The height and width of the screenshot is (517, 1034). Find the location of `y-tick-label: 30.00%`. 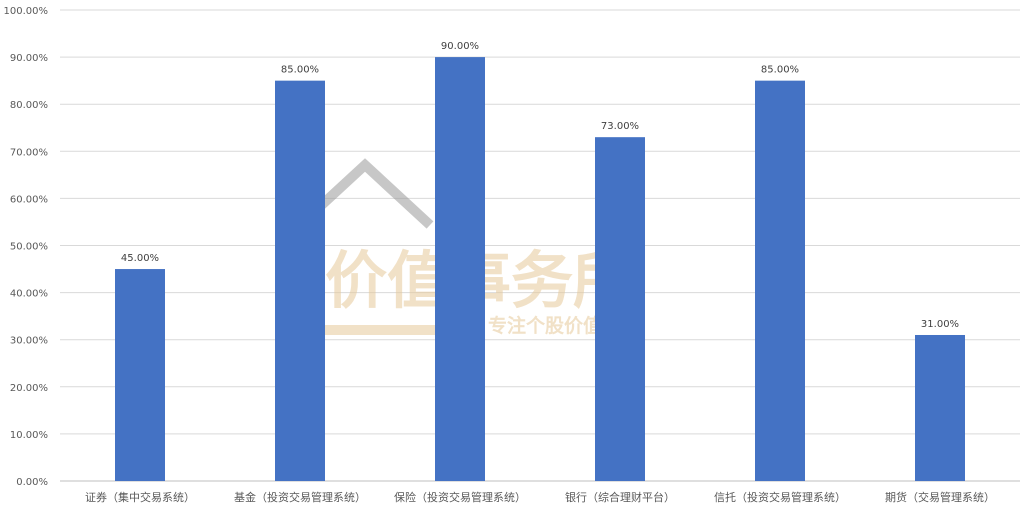

y-tick-label: 30.00% is located at coordinates (29, 341).